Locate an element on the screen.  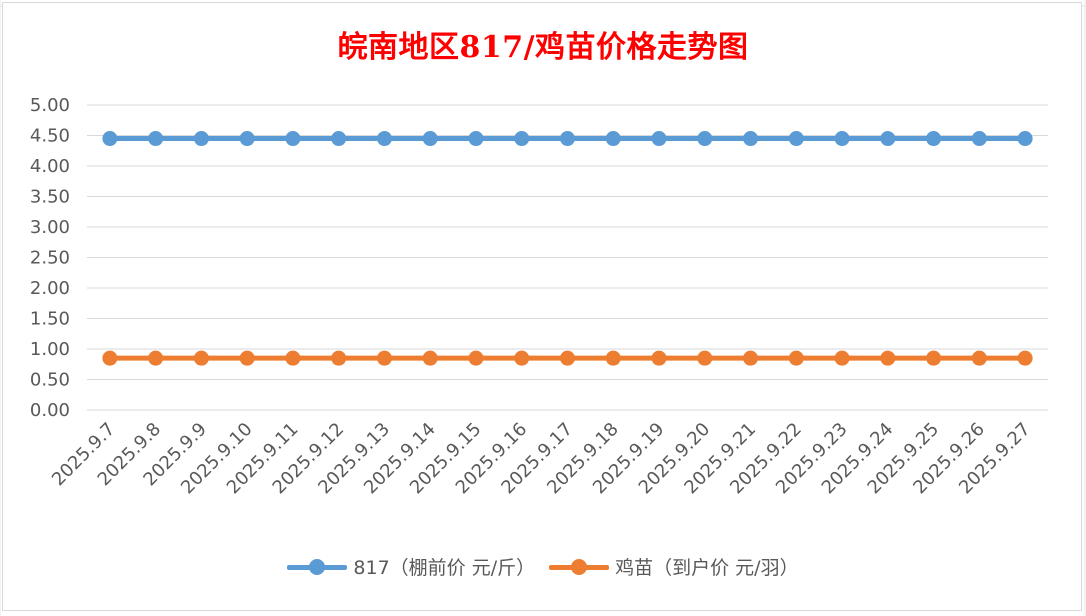
chart-legend: 817（棚前价 元/斤） 鸡苗（到户价 元/羽） is located at coordinates (543, 566).